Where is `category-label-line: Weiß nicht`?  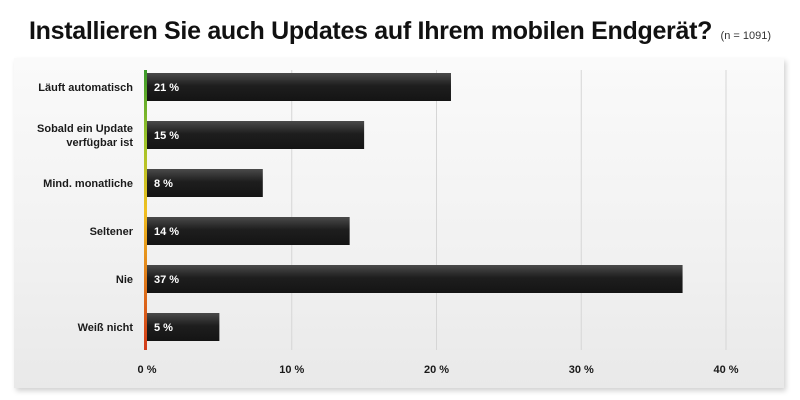 category-label-line: Weiß nicht is located at coordinates (106, 328).